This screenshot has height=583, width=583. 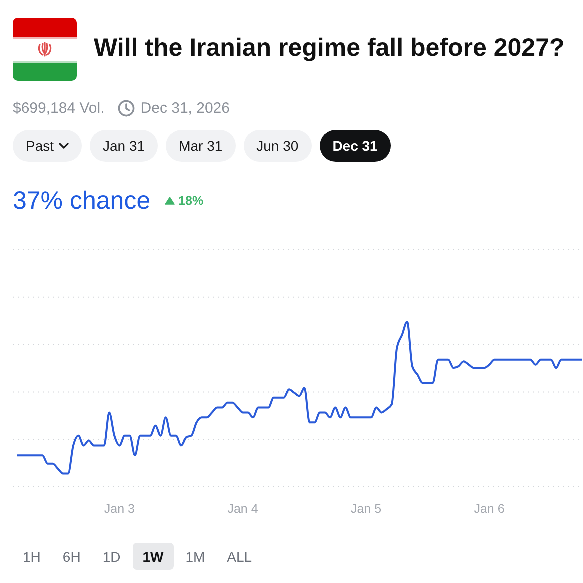 I want to click on x-tick-label: Jan 4, so click(x=243, y=509).